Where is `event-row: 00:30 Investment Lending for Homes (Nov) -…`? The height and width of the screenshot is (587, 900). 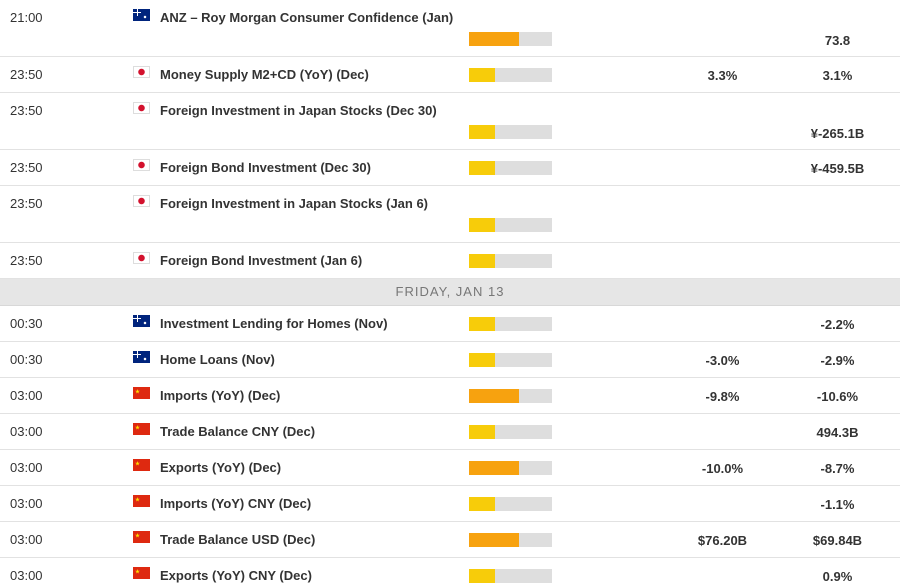
event-row: 00:30 Investment Lending for Homes (Nov) -… is located at coordinates (450, 324).